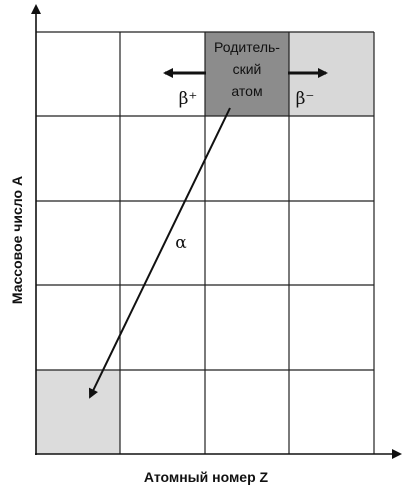 This screenshot has height=500, width=406. What do you see at coordinates (17, 240) in the screenshot?
I see `y-axis-label: Массовое число A` at bounding box center [17, 240].